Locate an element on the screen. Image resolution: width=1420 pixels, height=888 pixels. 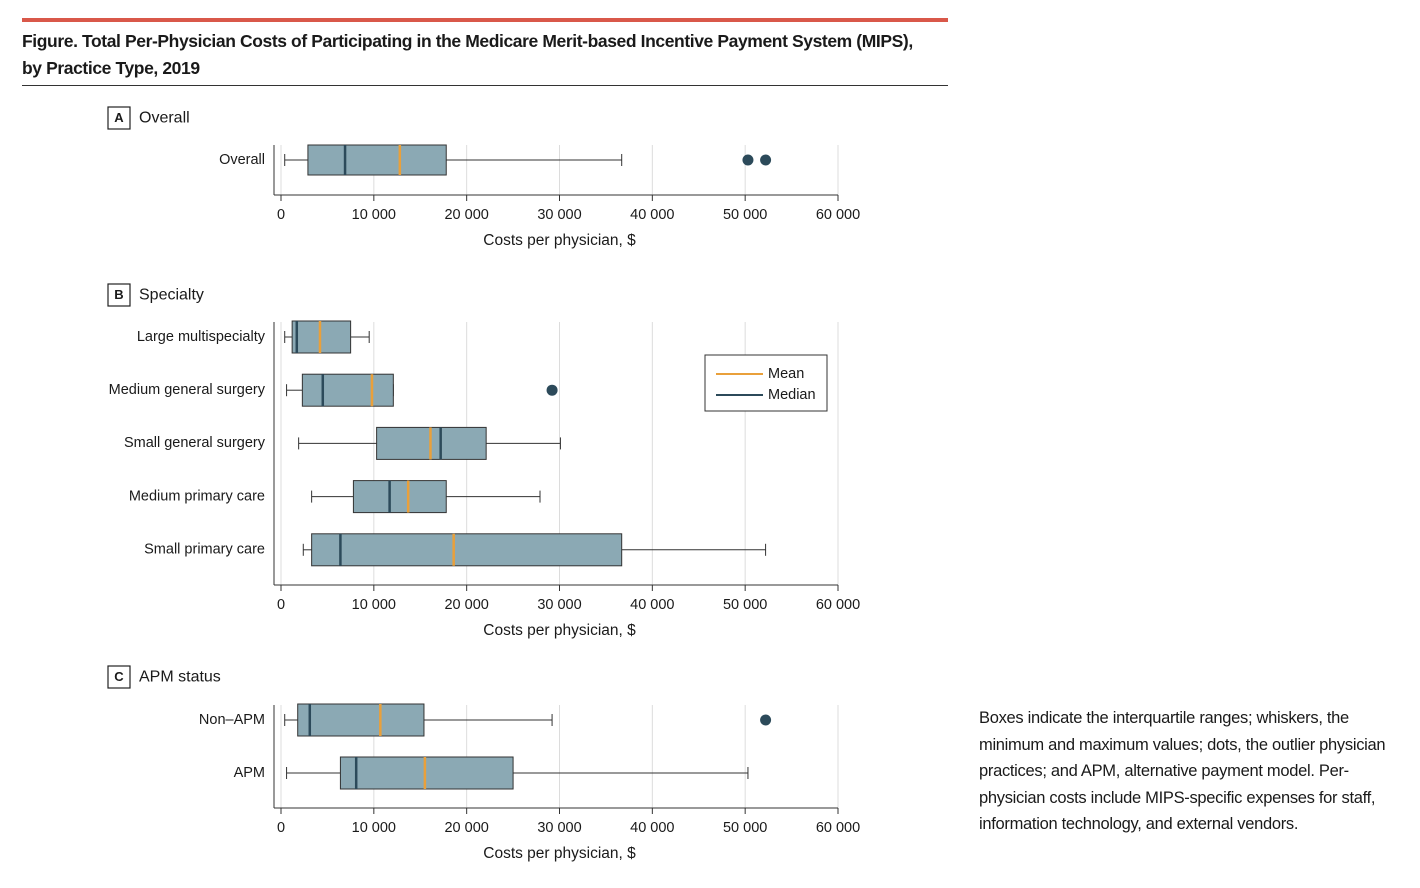
panel-title: Specialty is located at coordinates (171, 295).